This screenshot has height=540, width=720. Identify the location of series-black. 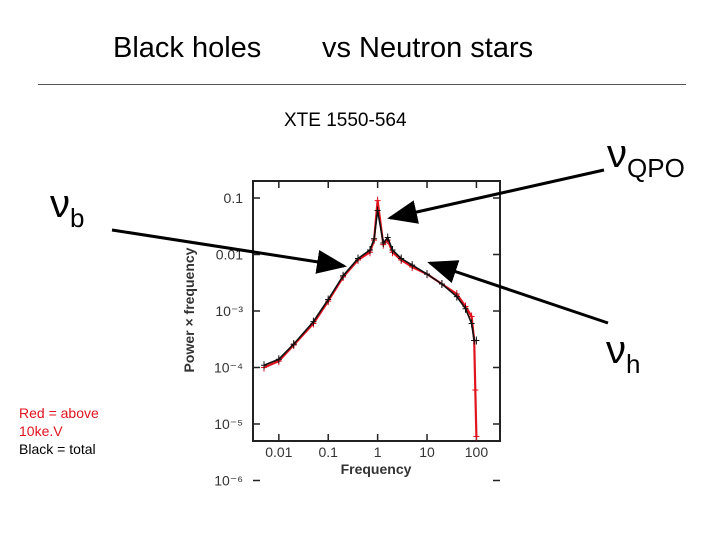
(370, 288).